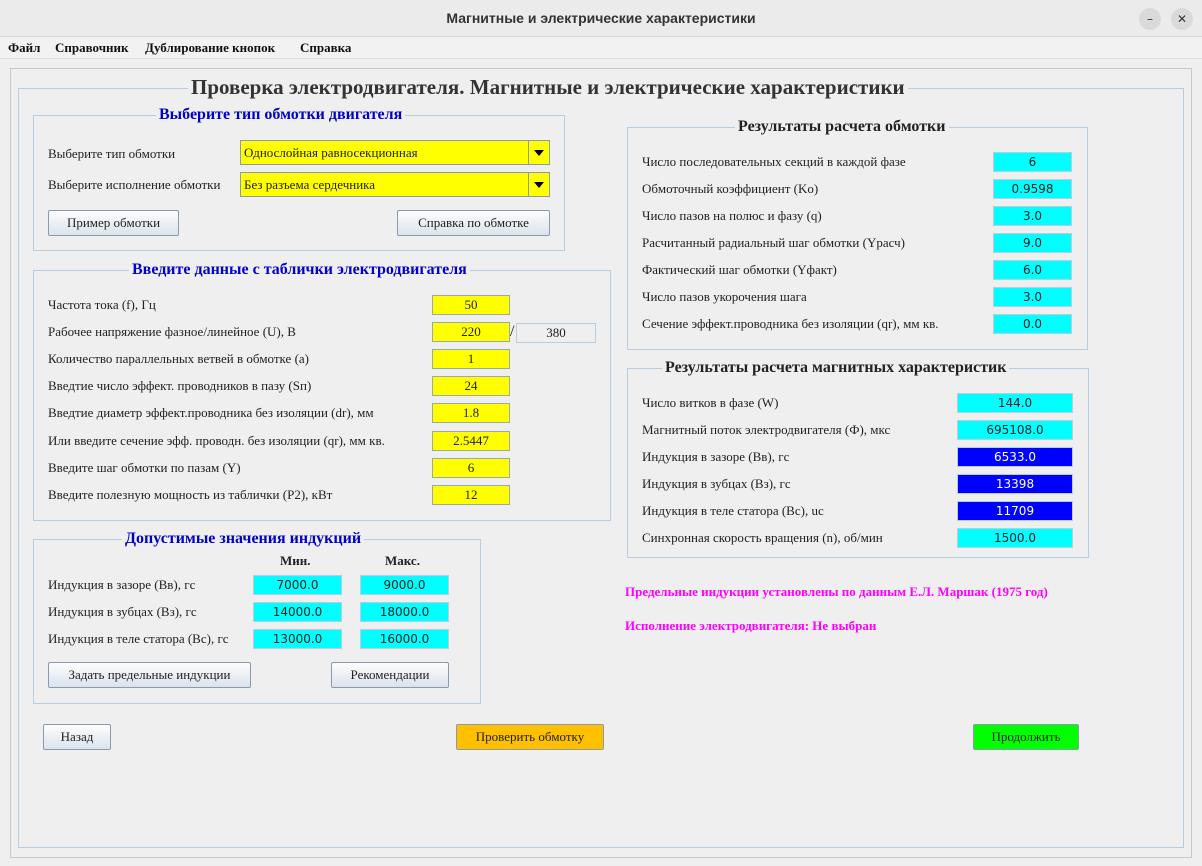  I want to click on winding-type-value: Однослойная равносекционная, so click(331, 152).